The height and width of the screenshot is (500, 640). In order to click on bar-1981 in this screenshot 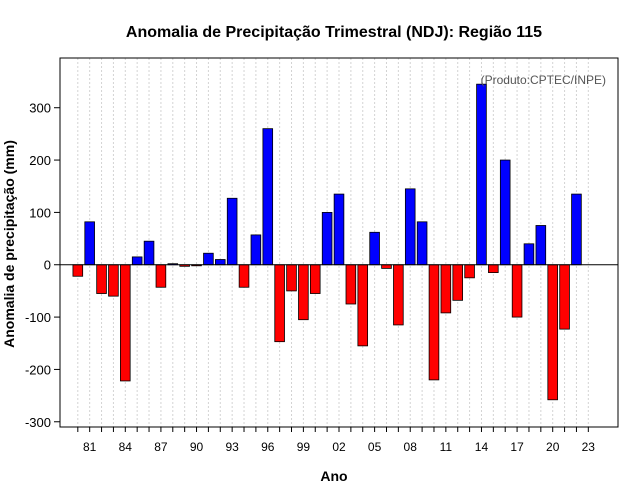, I will do `click(89, 243)`.